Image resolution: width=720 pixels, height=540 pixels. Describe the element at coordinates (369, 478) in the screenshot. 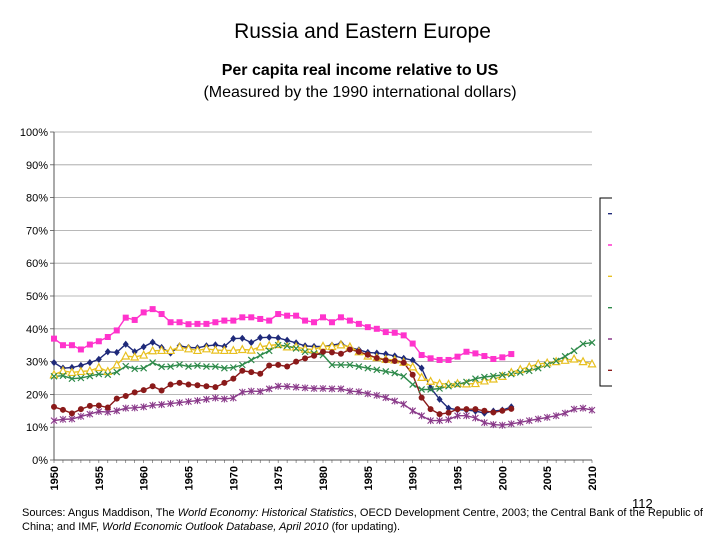

I see `x-tick-label: 1985` at that location.